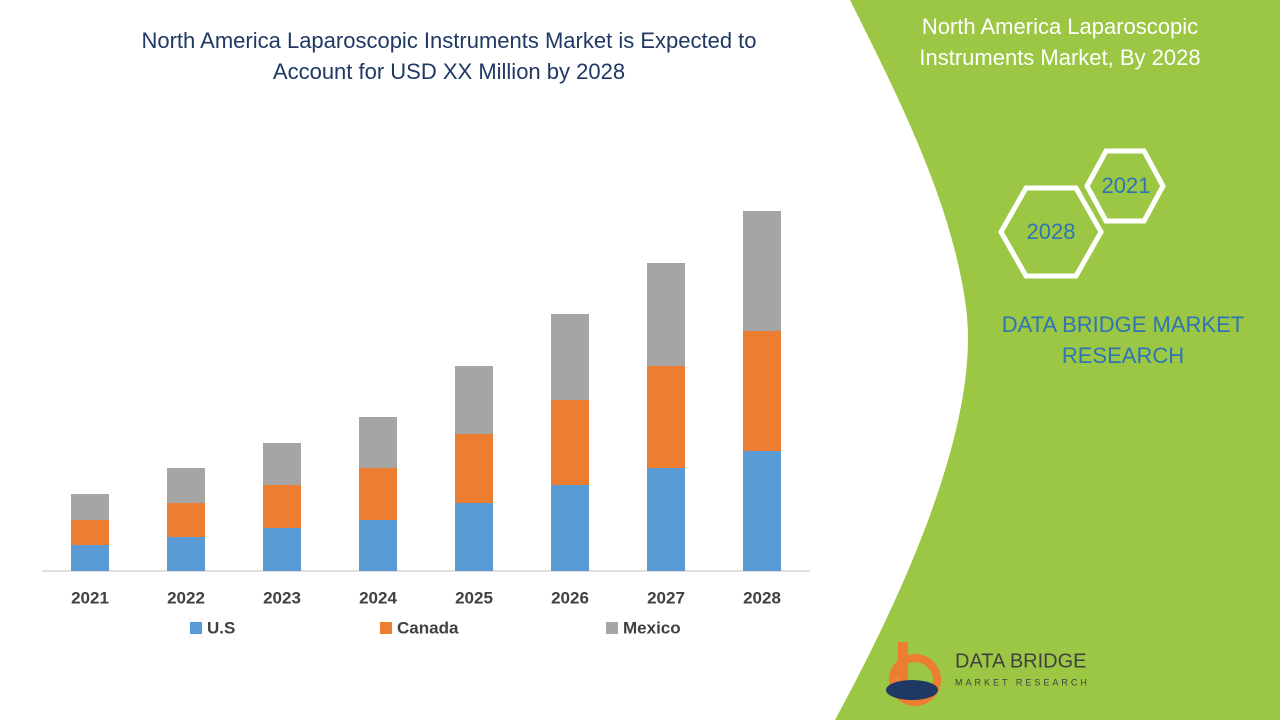 This screenshot has height=720, width=1280. I want to click on brand-text: RESEARCH, so click(1123, 355).